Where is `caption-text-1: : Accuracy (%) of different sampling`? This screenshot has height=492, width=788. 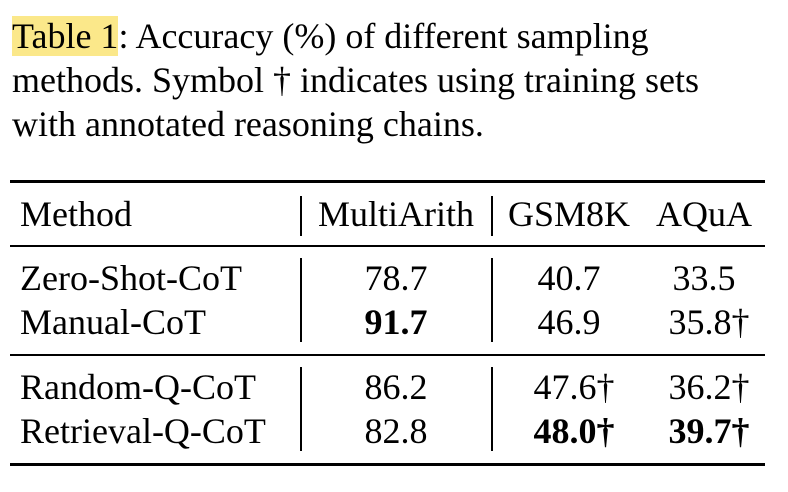 caption-text-1: : Accuracy (%) of different sampling is located at coordinates (383, 36).